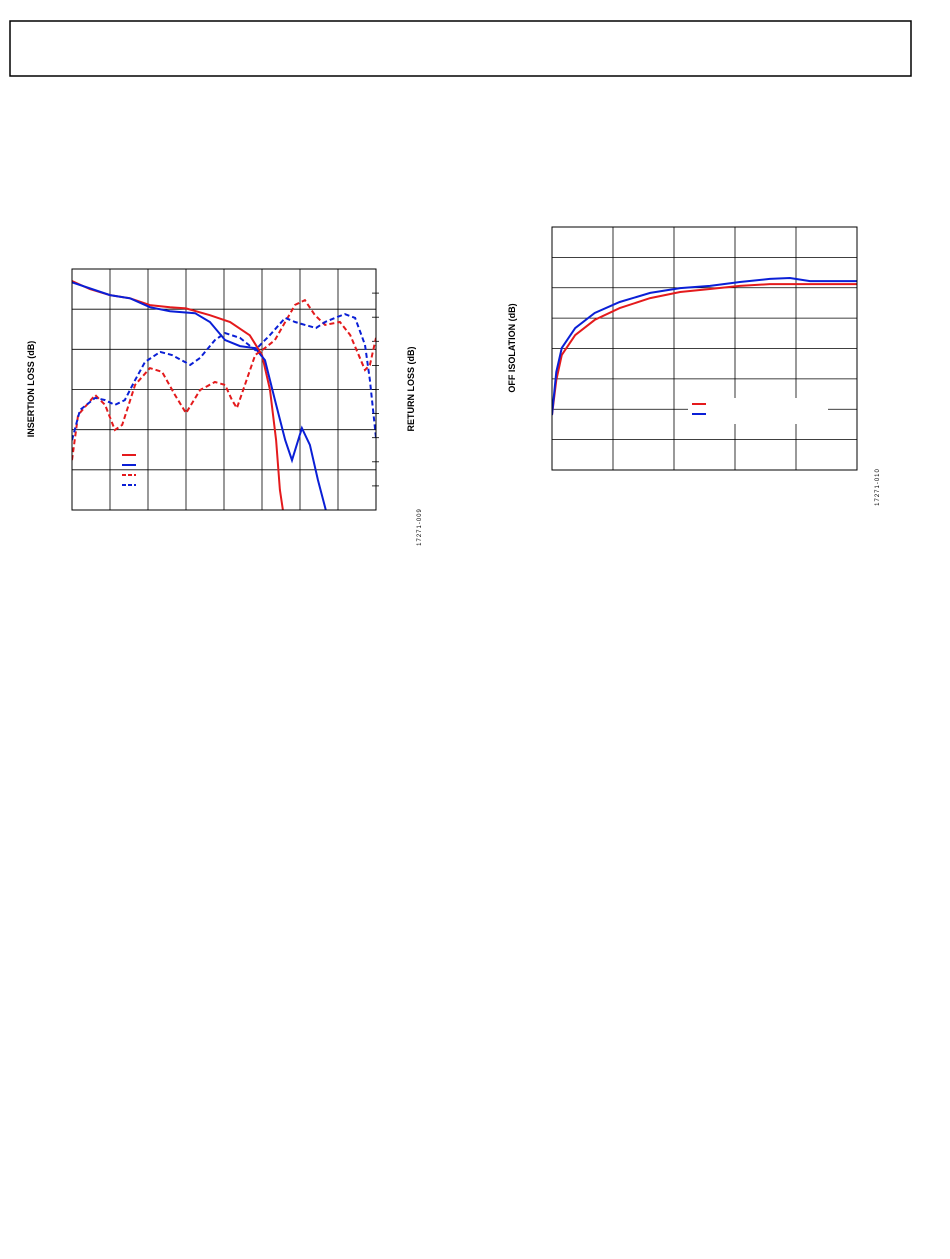  Describe the element at coordinates (460, 48) in the screenshot. I see `header-box` at that location.